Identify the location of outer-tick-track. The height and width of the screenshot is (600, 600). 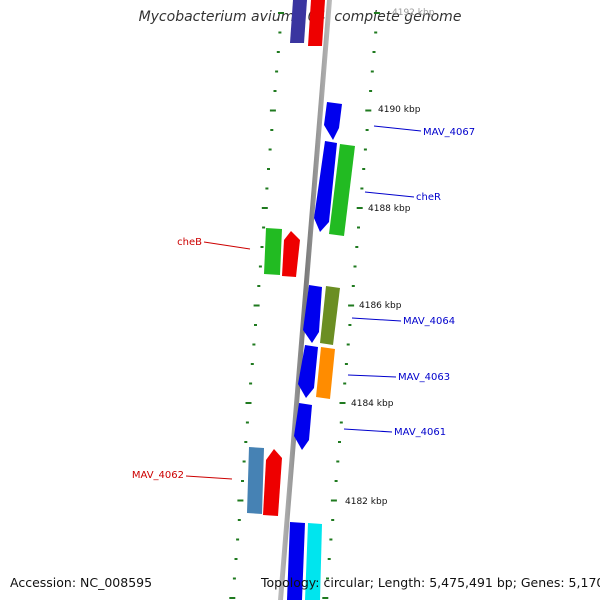
(351, 305).